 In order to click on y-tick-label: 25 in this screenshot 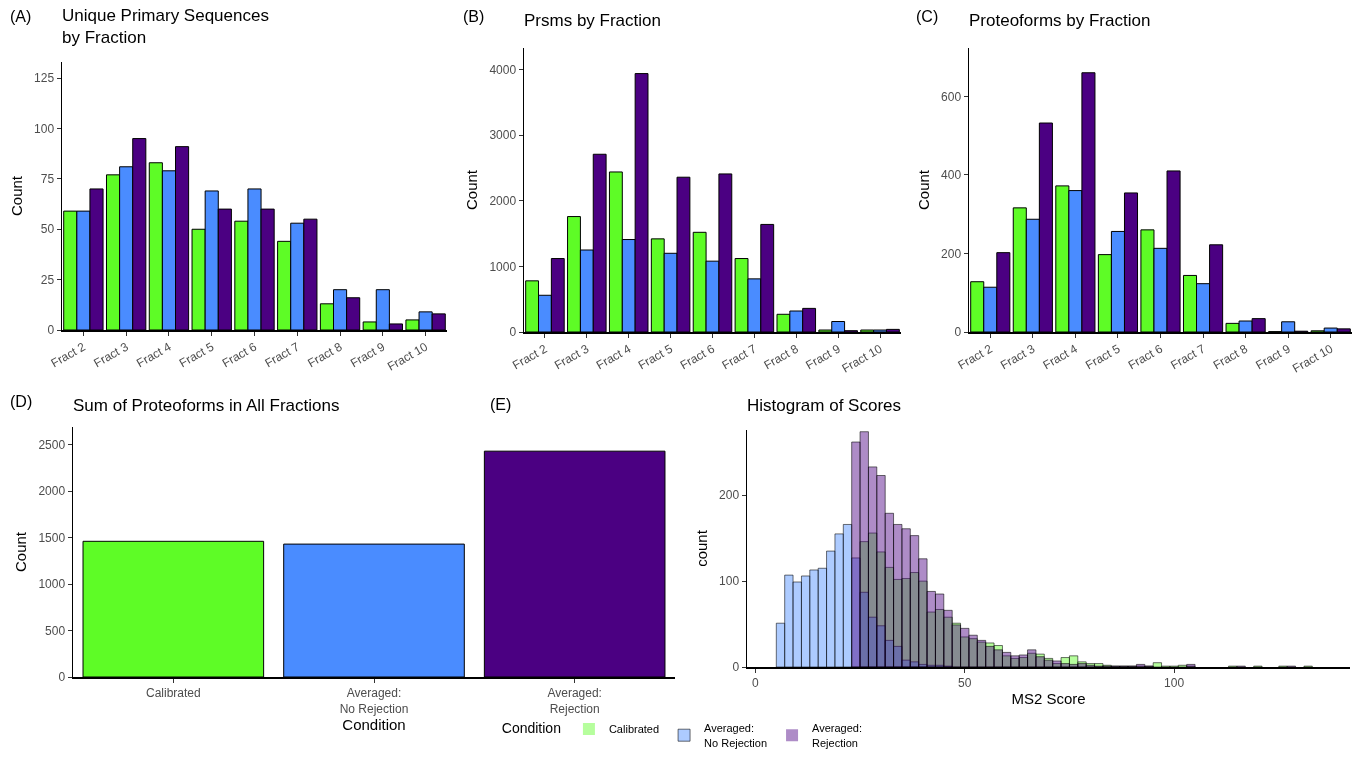, I will do `click(47, 279)`.